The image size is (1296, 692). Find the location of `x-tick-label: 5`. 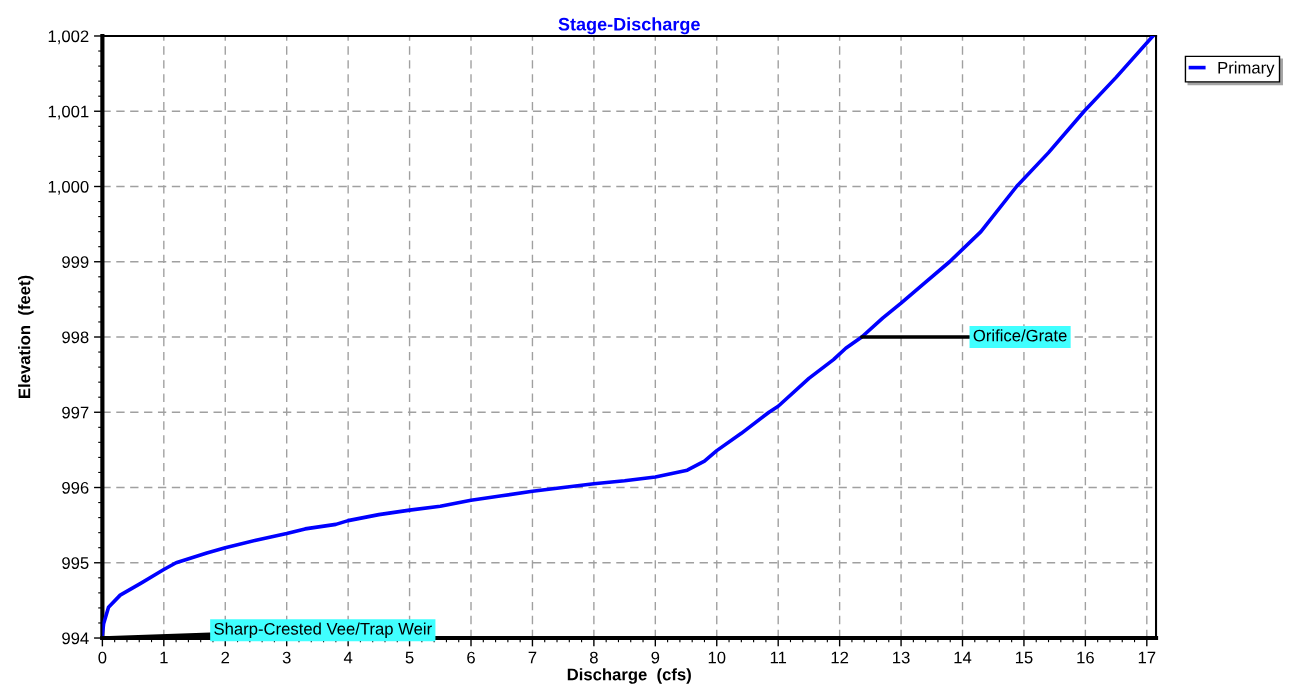

x-tick-label: 5 is located at coordinates (409, 657).